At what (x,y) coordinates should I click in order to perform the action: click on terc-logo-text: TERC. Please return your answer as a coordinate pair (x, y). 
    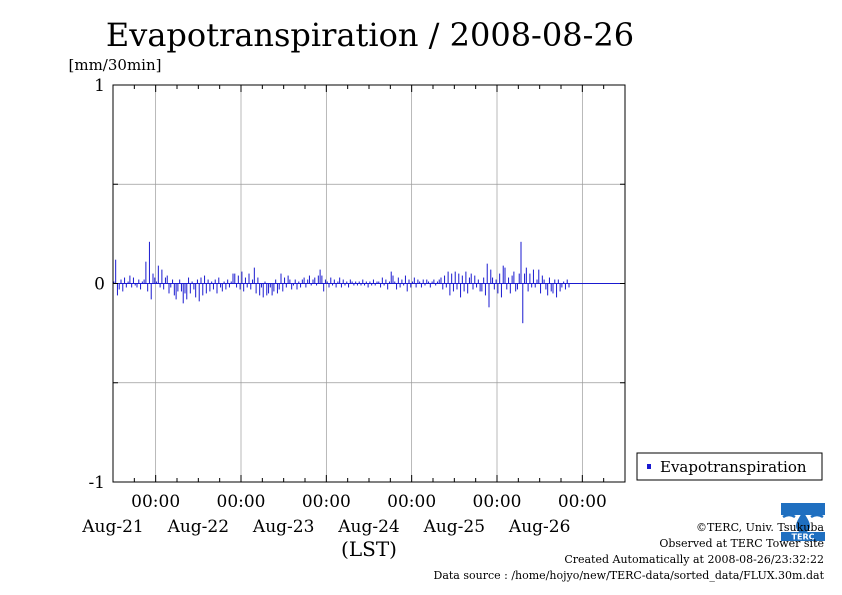
    Looking at the image, I should click on (803, 537).